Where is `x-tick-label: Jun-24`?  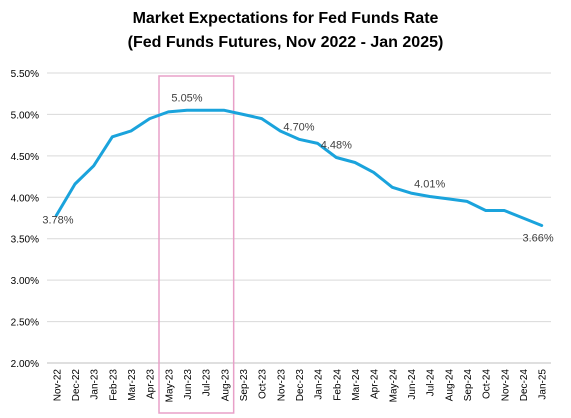 x-tick-label: Jun-24 is located at coordinates (412, 384).